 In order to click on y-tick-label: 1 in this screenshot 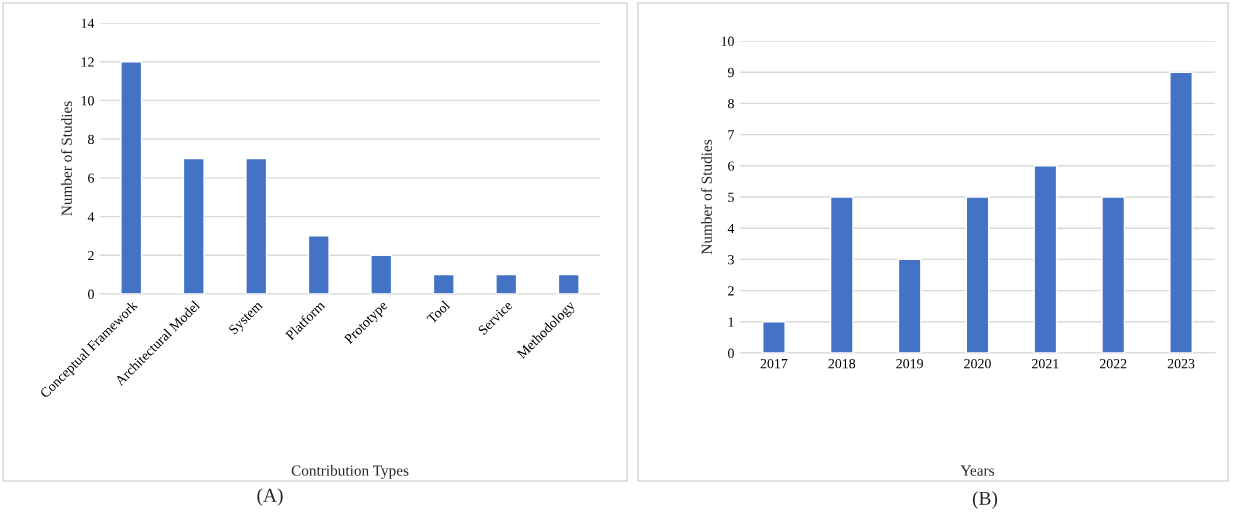, I will do `click(731, 322)`.